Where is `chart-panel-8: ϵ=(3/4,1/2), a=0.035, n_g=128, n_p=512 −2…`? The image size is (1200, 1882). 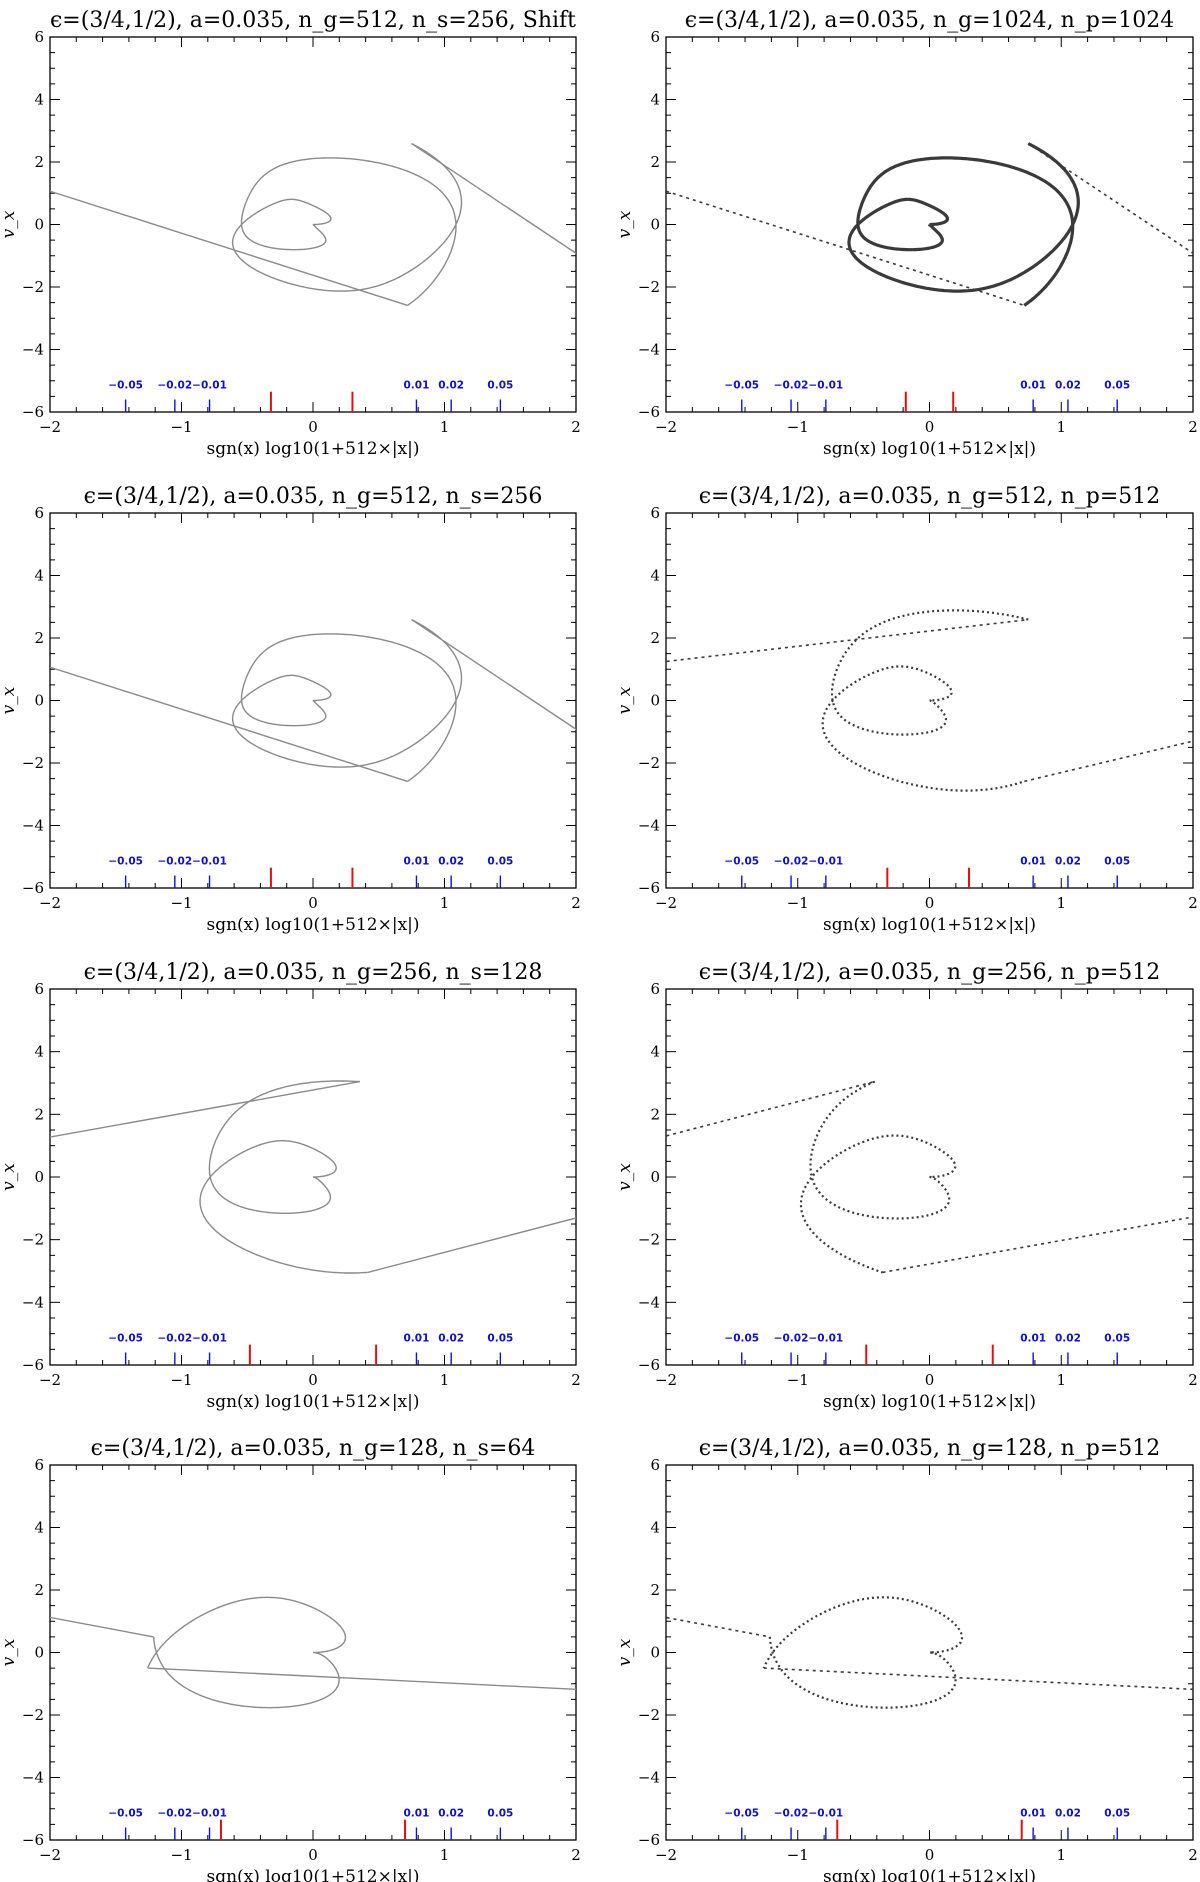
chart-panel-8: ϵ=(3/4,1/2), a=0.035, n_g=128, n_p=512 −2… is located at coordinates (906, 1659).